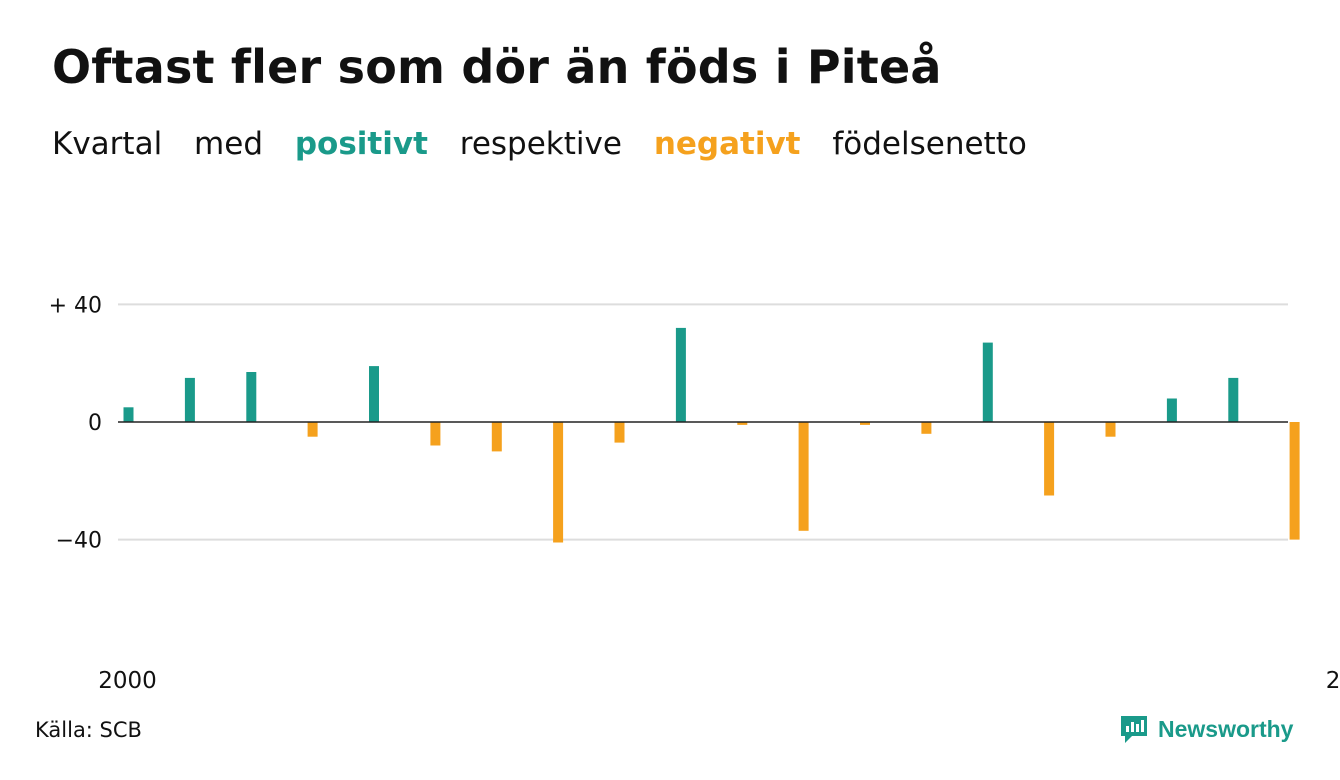 This screenshot has height=780, width=1340. Describe the element at coordinates (1134, 729) in the screenshot. I see `newsworthy-icon` at that location.